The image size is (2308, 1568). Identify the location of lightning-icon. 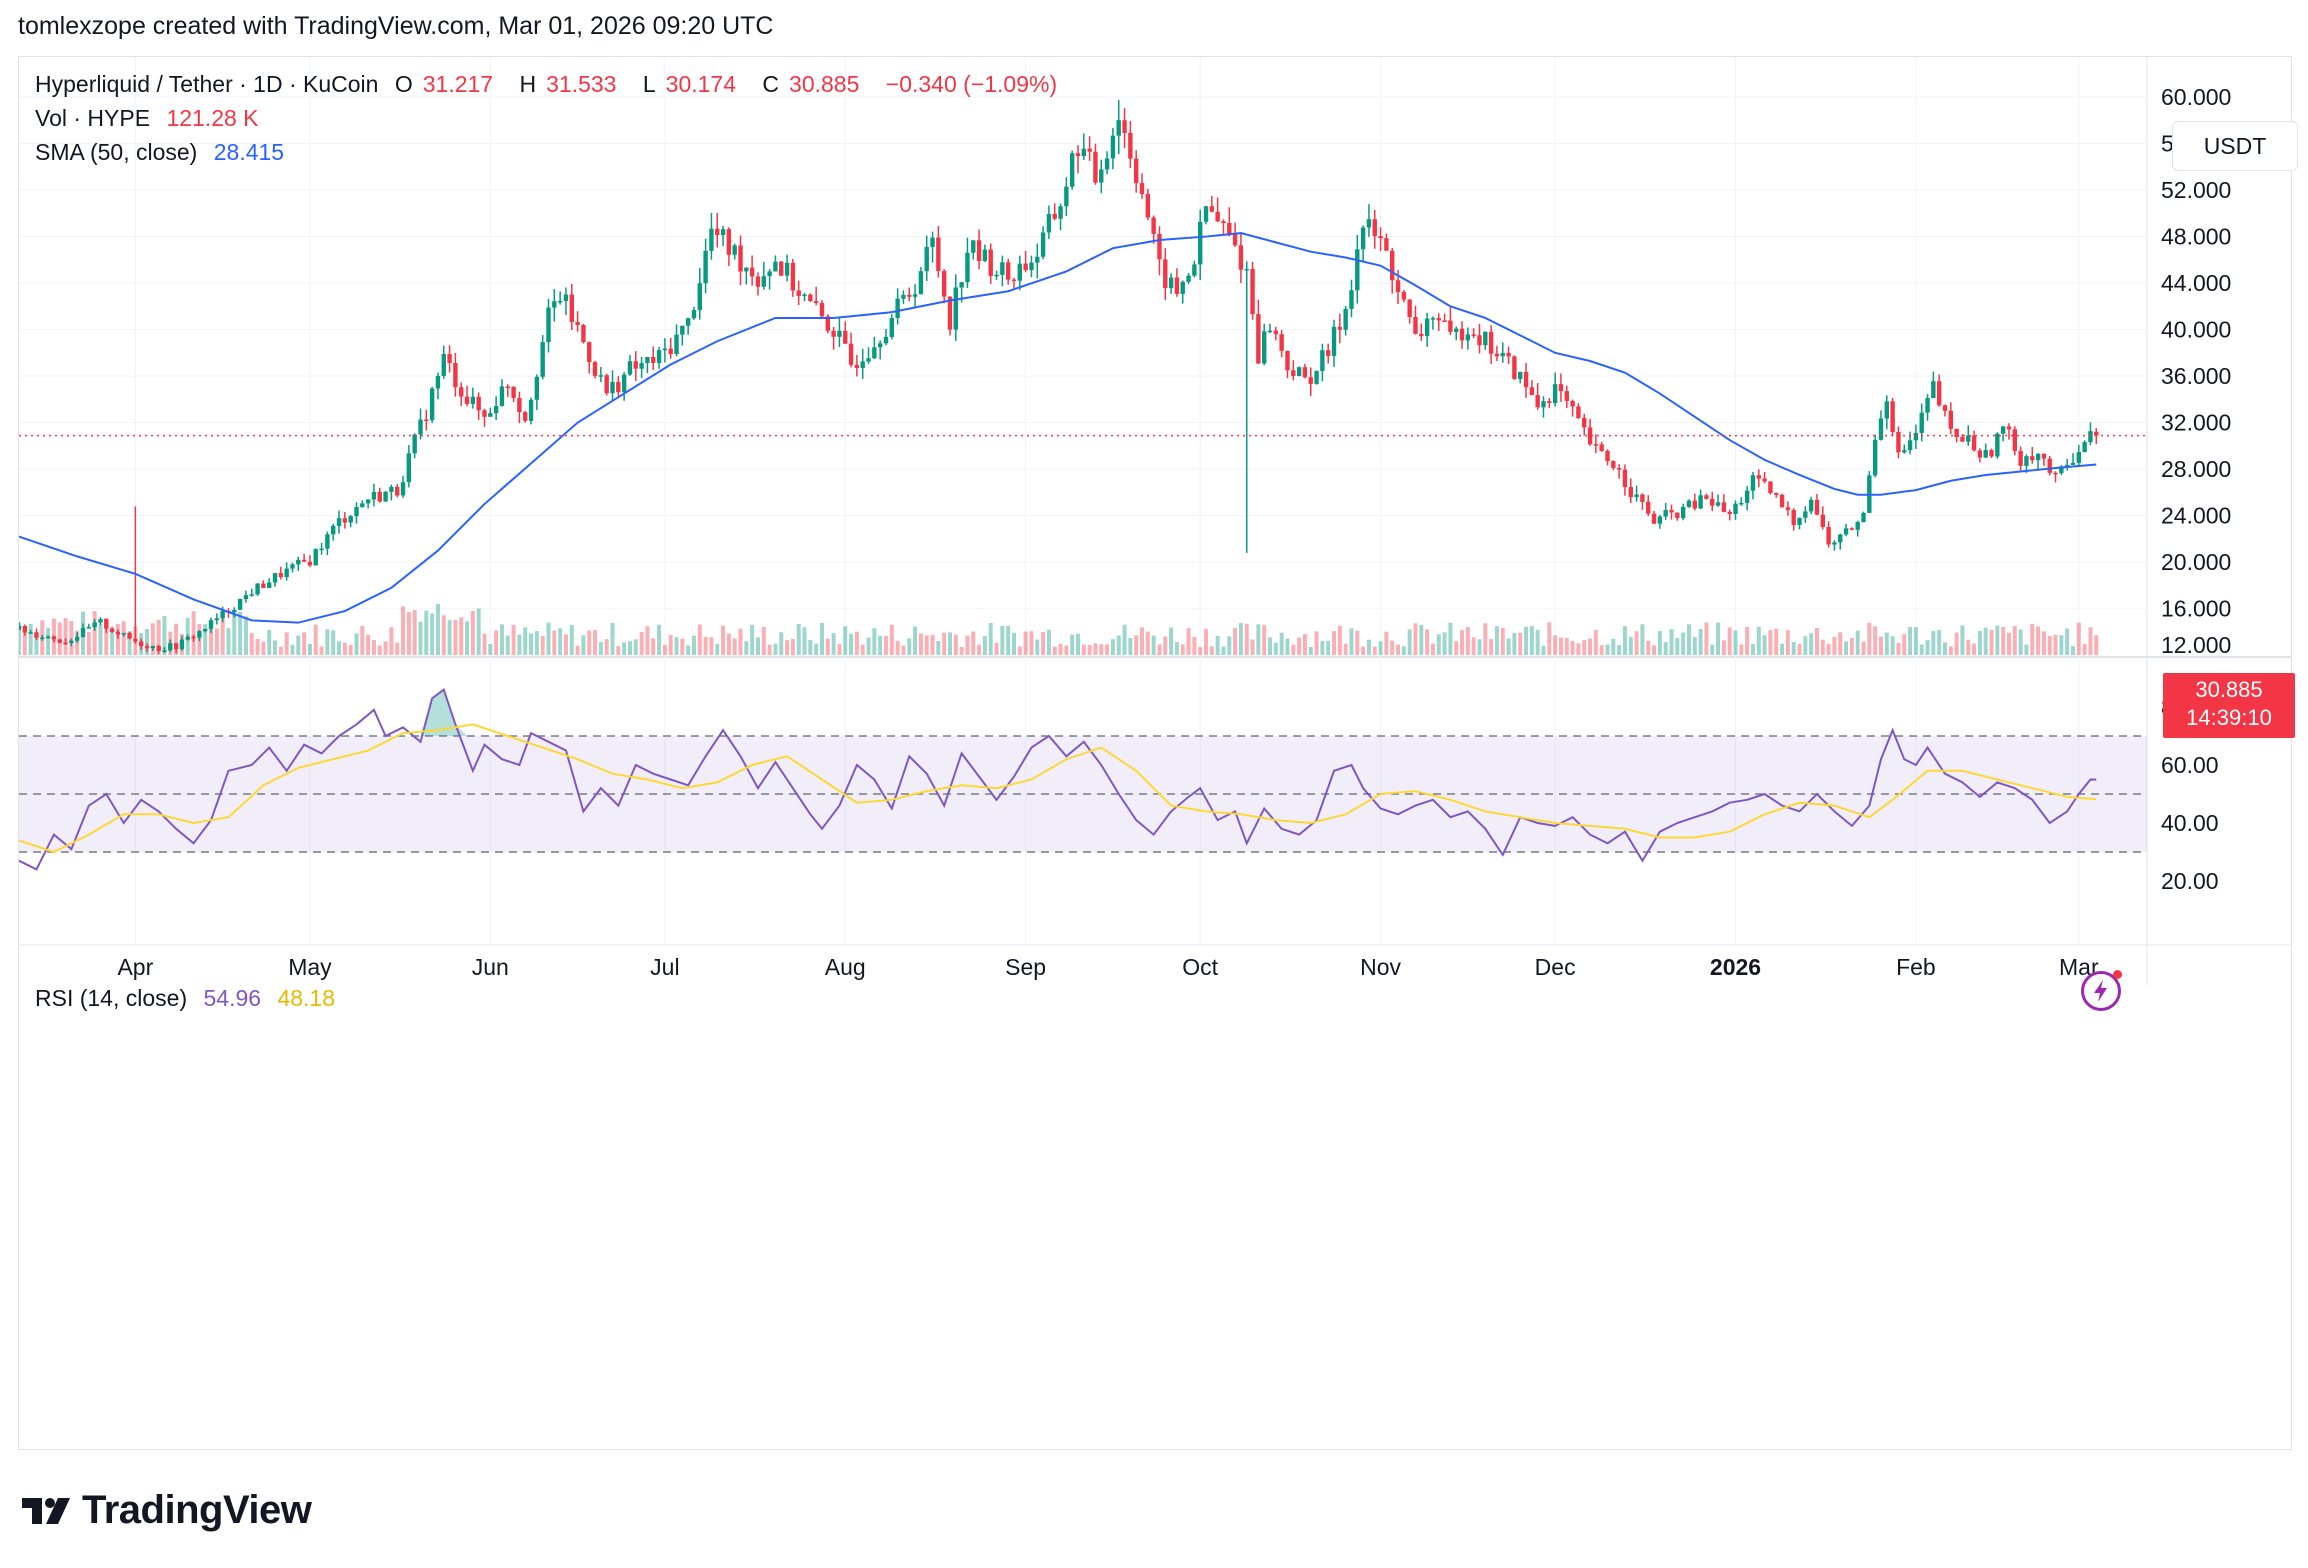
(2101, 990).